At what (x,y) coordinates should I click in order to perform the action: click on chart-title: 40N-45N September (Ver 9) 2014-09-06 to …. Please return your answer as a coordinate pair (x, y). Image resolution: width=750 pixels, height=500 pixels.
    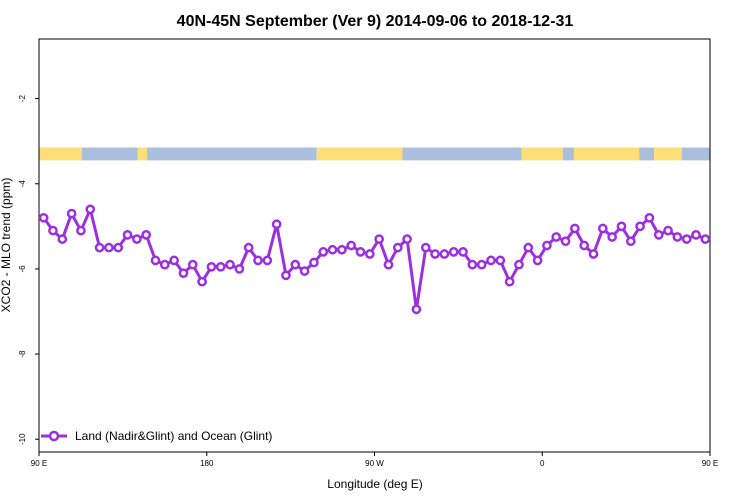
    Looking at the image, I should click on (375, 21).